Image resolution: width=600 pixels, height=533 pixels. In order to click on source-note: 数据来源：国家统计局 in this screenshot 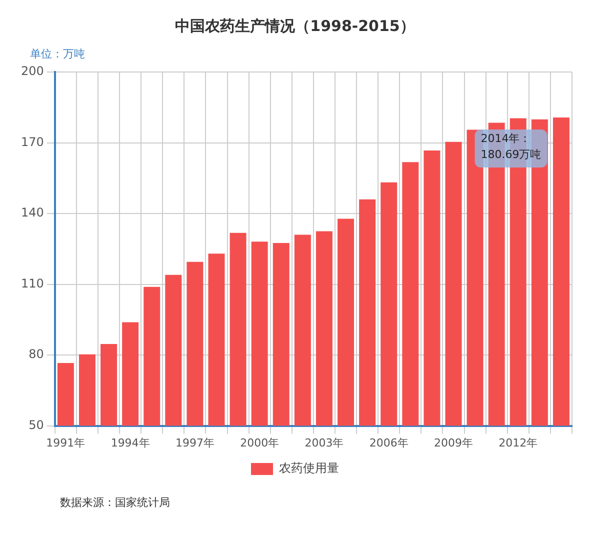, I will do `click(115, 502)`.